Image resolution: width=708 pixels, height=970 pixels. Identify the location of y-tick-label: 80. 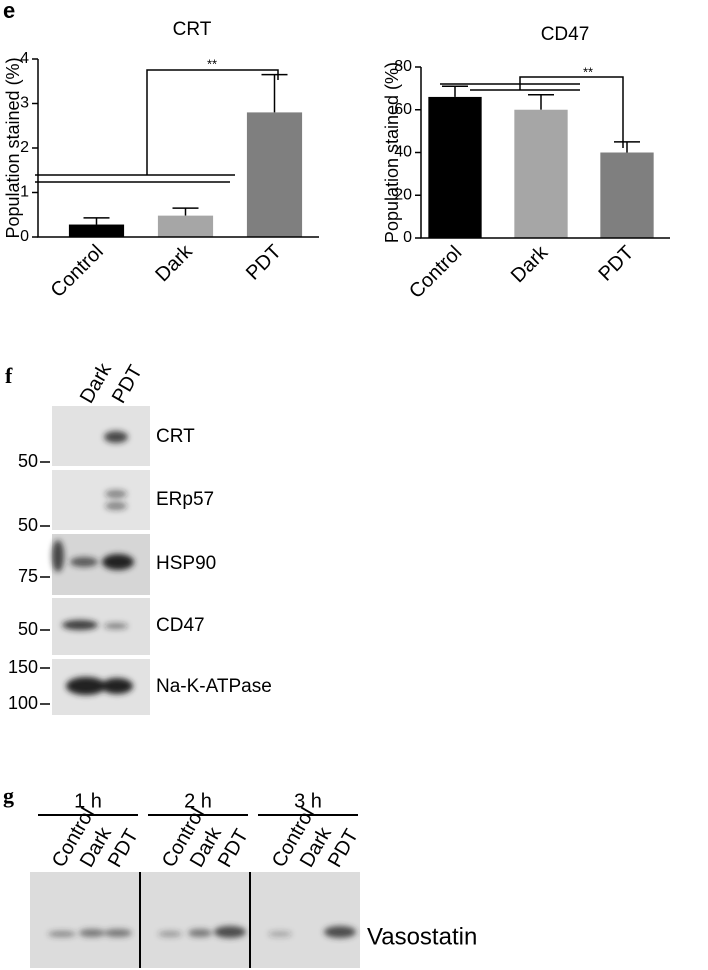
(403, 66).